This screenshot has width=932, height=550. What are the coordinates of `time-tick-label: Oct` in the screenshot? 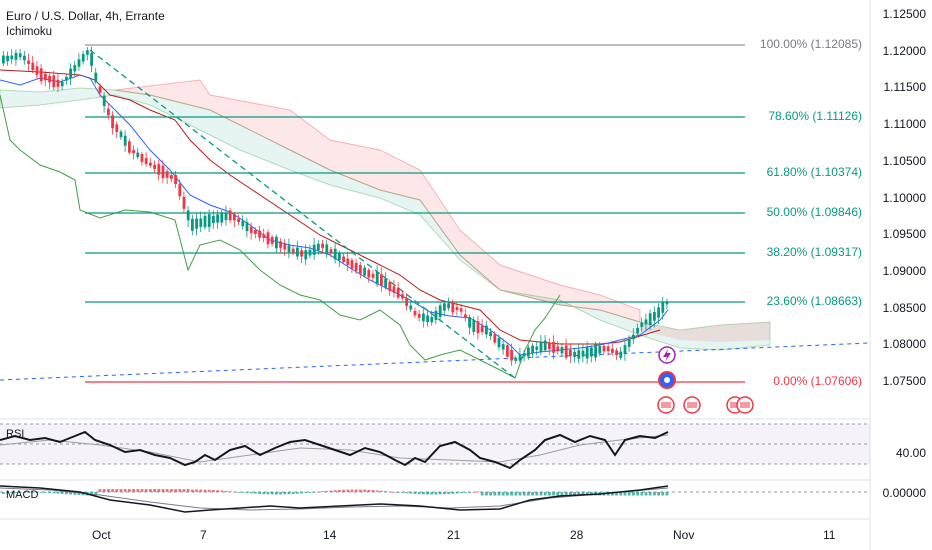 It's located at (101, 535).